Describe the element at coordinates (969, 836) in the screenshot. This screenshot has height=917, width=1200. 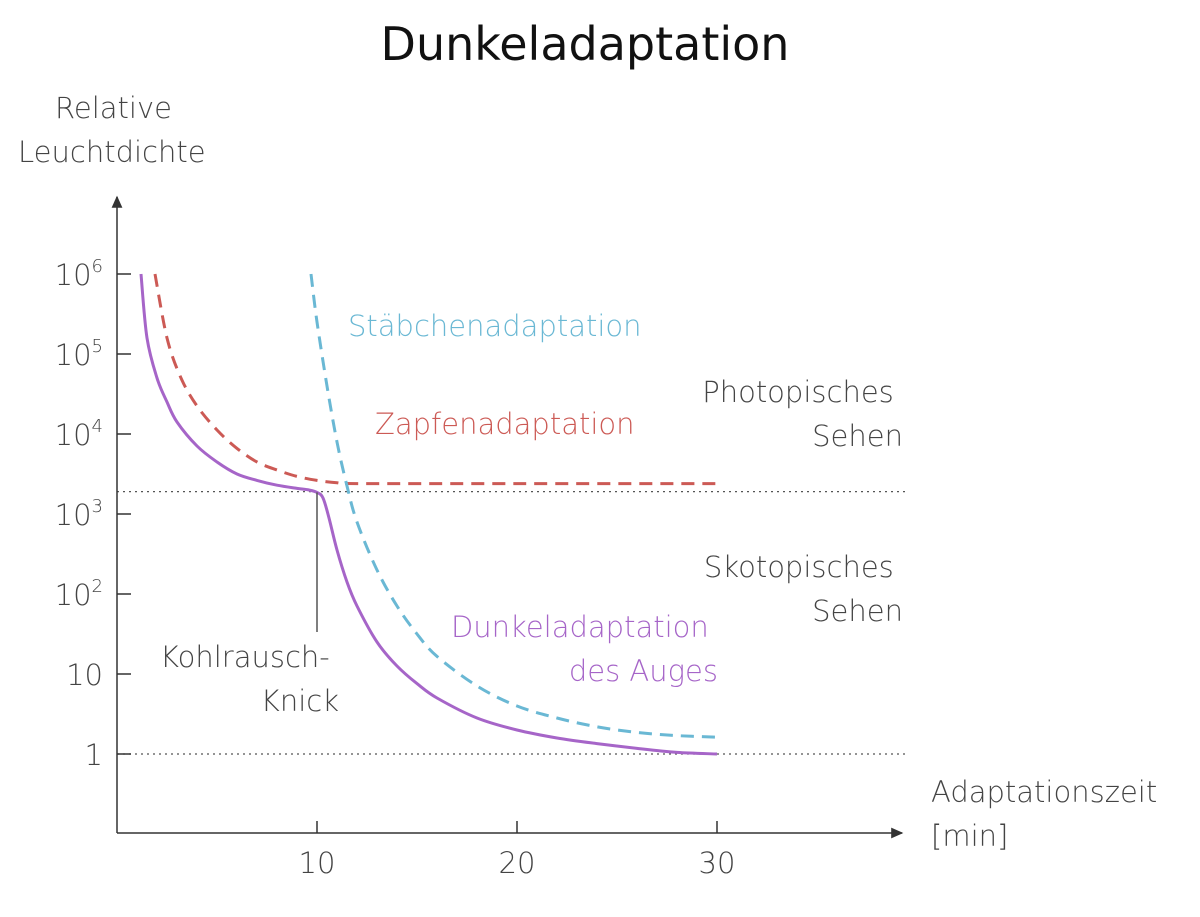
I see `x-axis-label-line-2: [min]` at that location.